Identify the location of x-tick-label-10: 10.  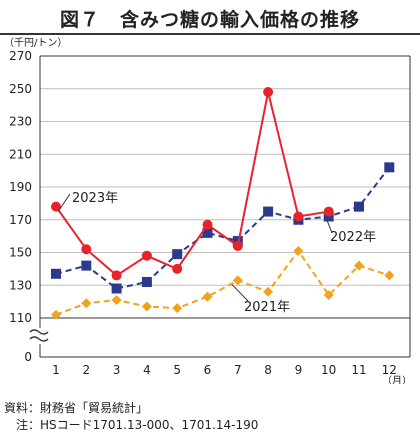
(328, 370).